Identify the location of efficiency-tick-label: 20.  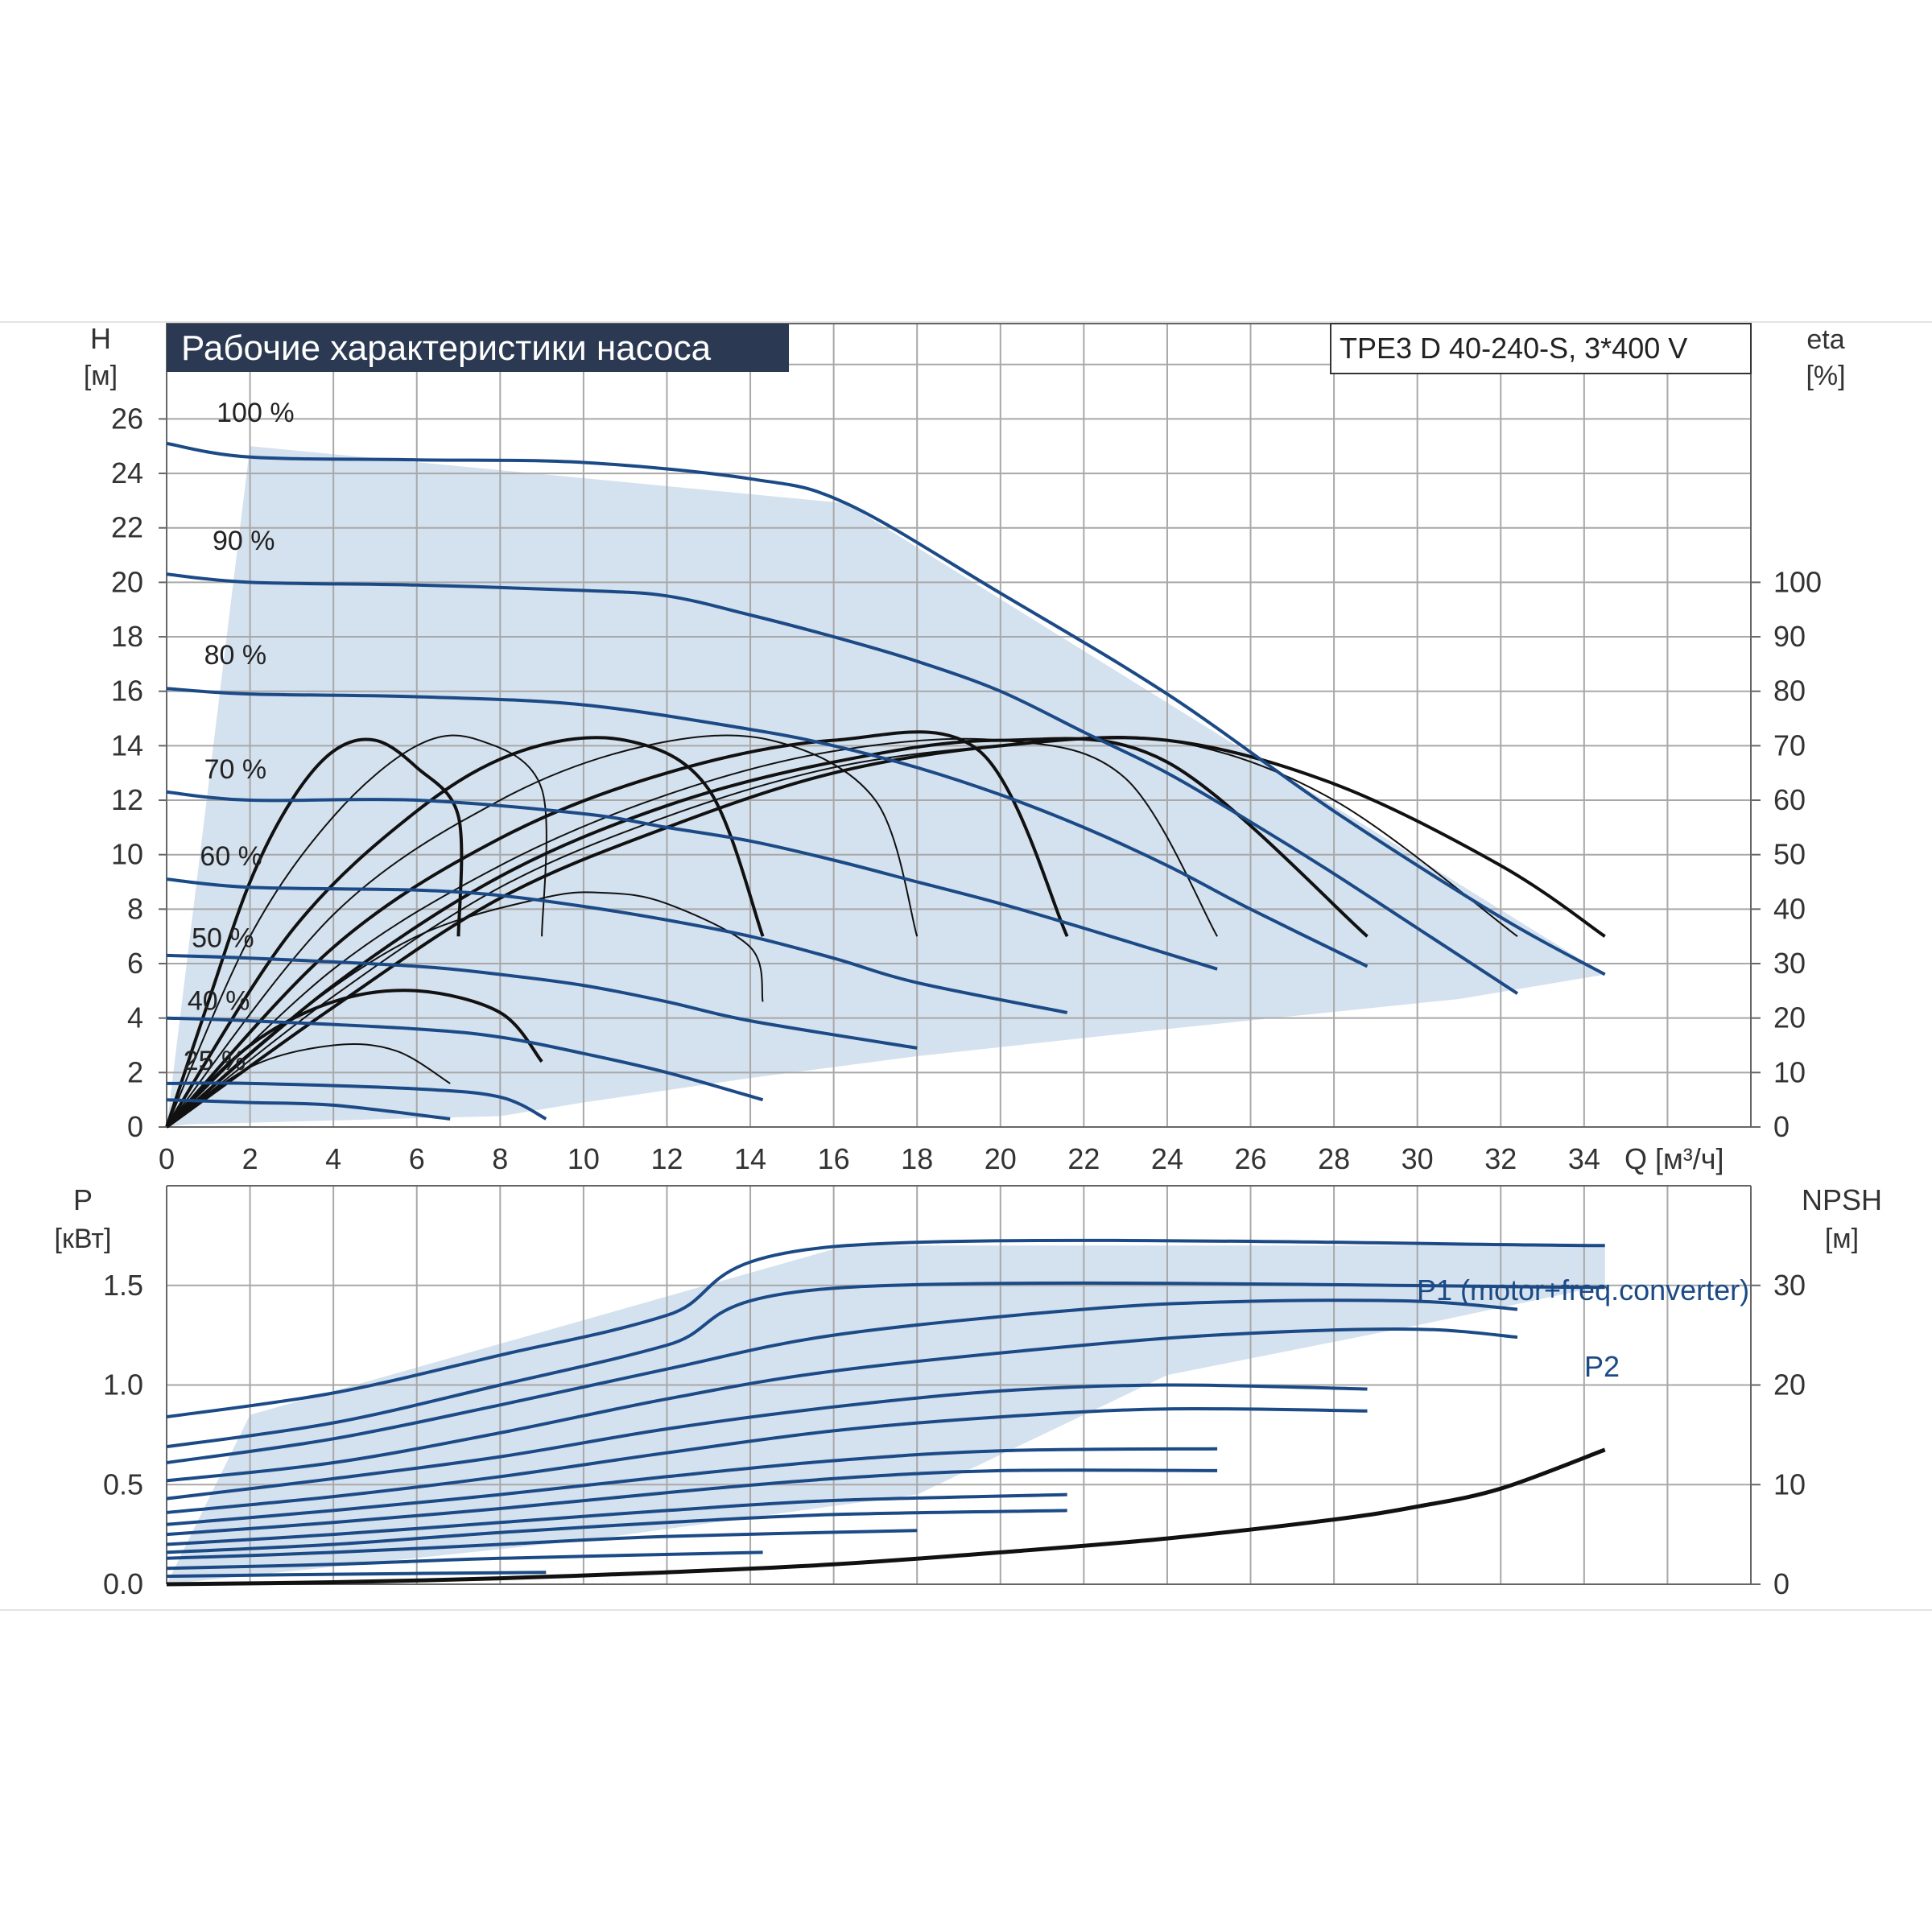
(1789, 1017).